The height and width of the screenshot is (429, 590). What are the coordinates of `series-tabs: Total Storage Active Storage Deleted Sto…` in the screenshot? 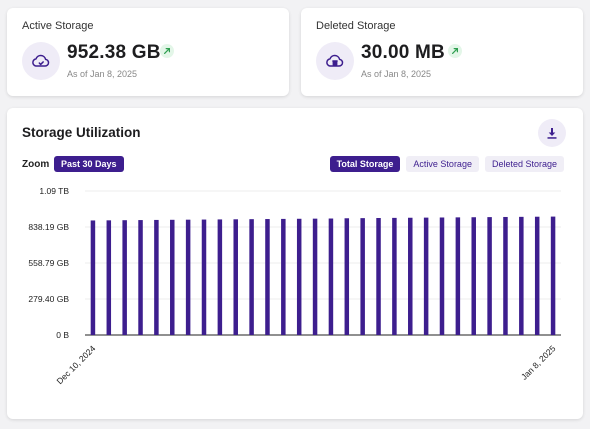 It's located at (446, 164).